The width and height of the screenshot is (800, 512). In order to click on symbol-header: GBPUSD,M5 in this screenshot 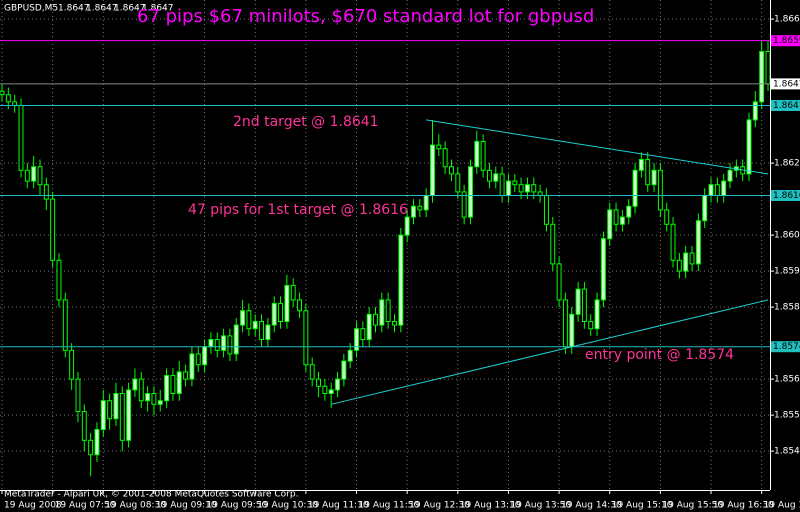, I will do `click(31, 9)`.